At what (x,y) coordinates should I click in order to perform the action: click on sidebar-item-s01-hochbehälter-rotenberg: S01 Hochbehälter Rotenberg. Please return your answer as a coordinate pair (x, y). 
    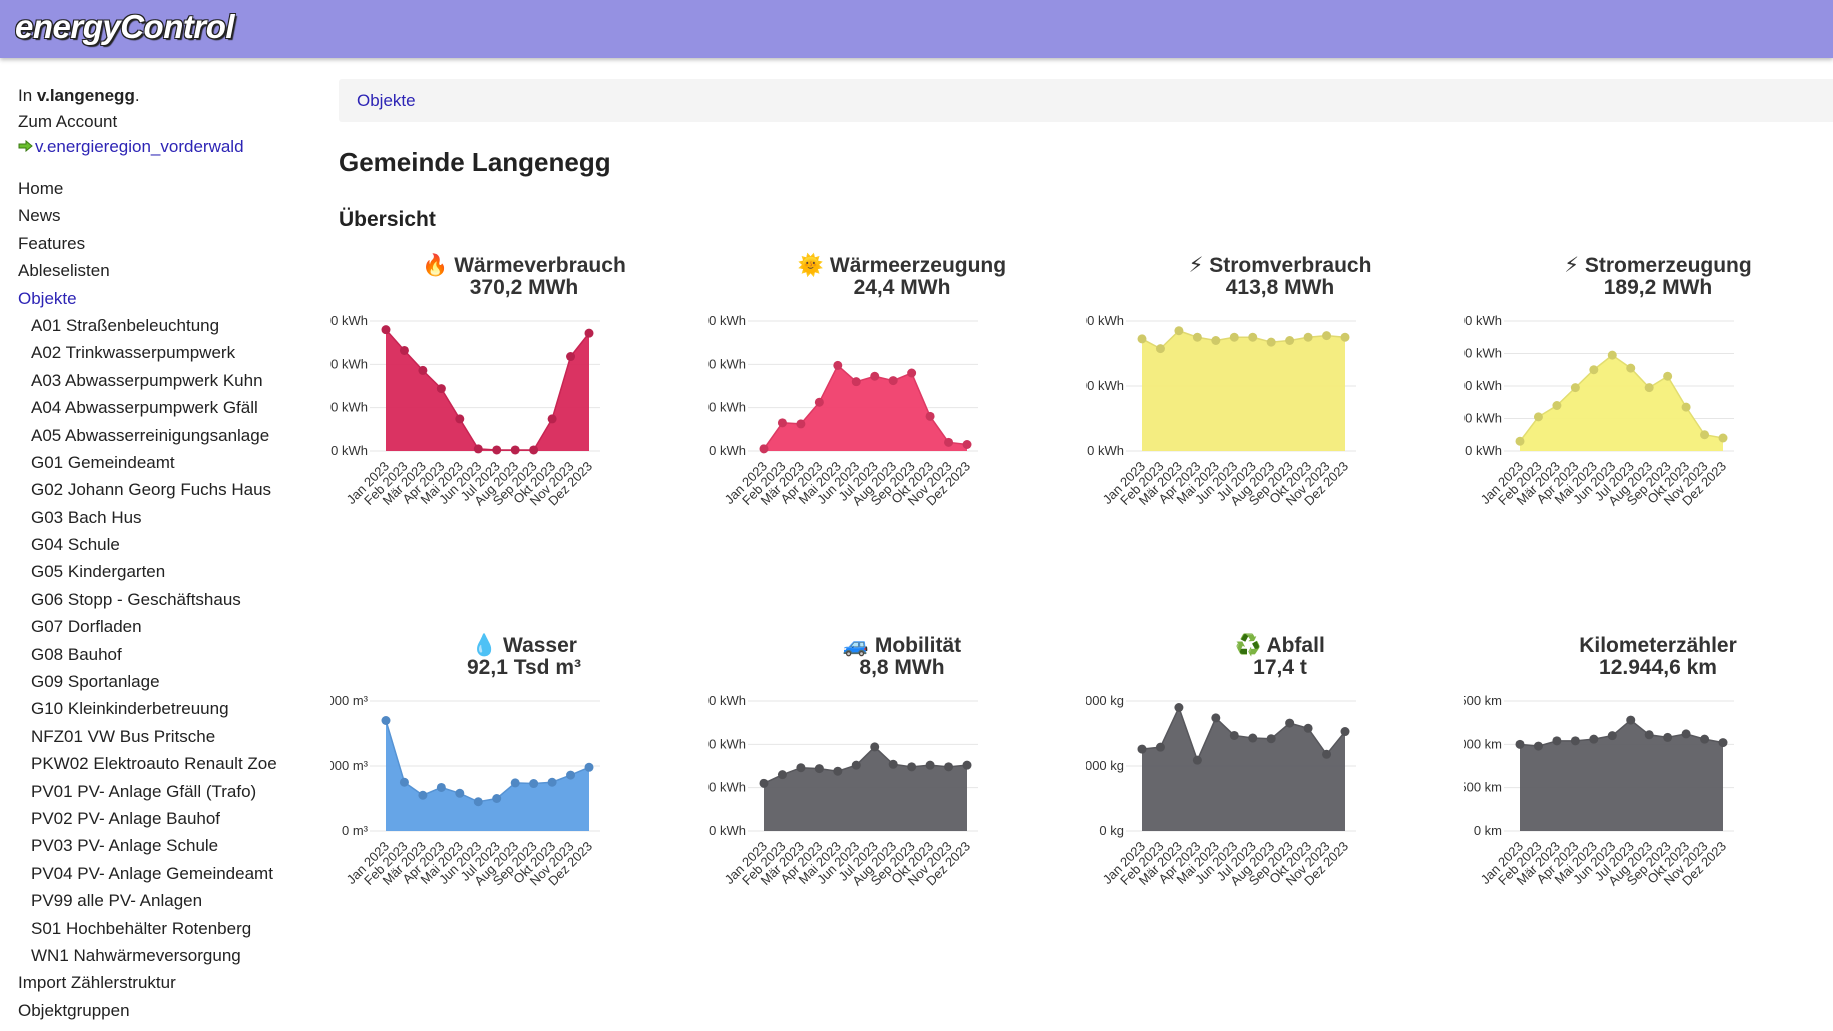
    Looking at the image, I should click on (141, 928).